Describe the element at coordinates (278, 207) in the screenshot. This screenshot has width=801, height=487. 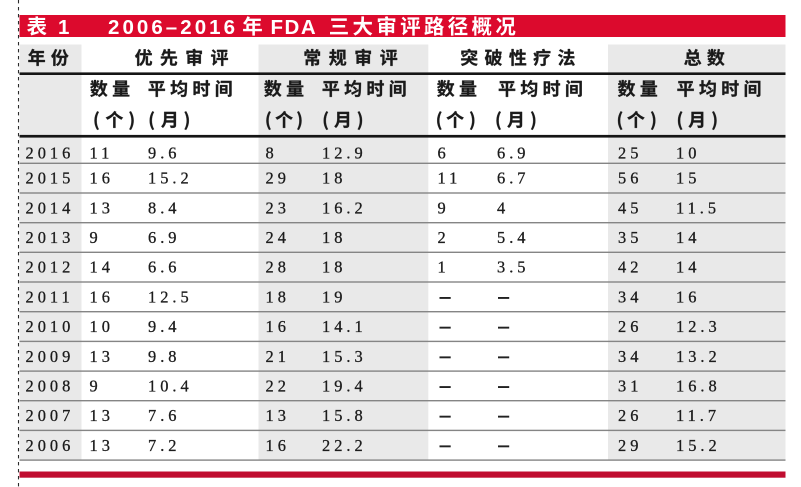
I see `svg-text: 23` at that location.